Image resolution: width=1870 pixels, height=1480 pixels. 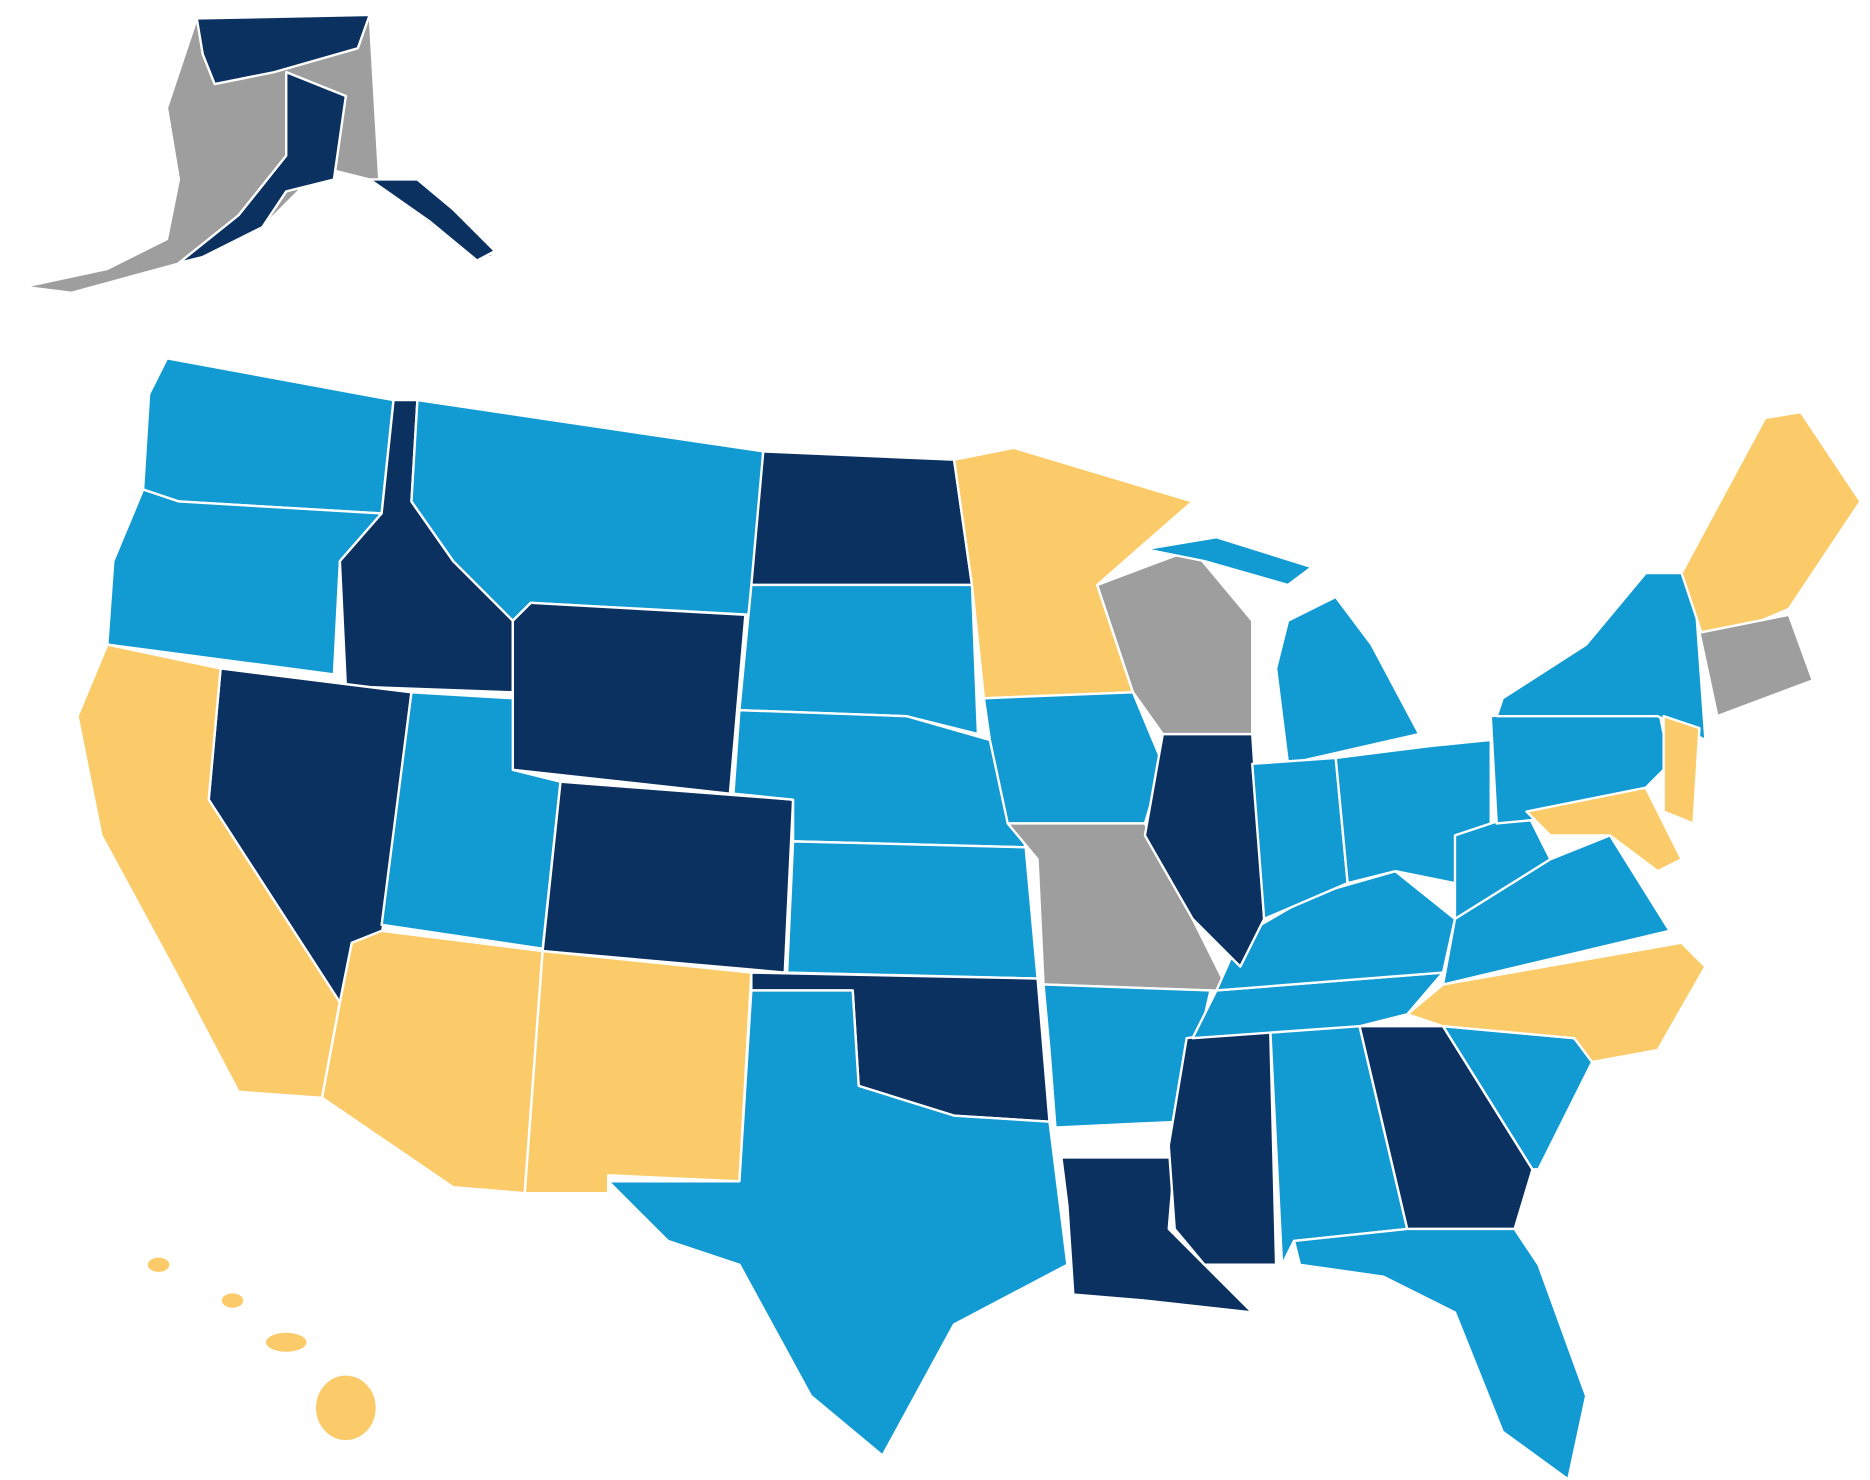 I want to click on hawaii-kauai, so click(x=158, y=1265).